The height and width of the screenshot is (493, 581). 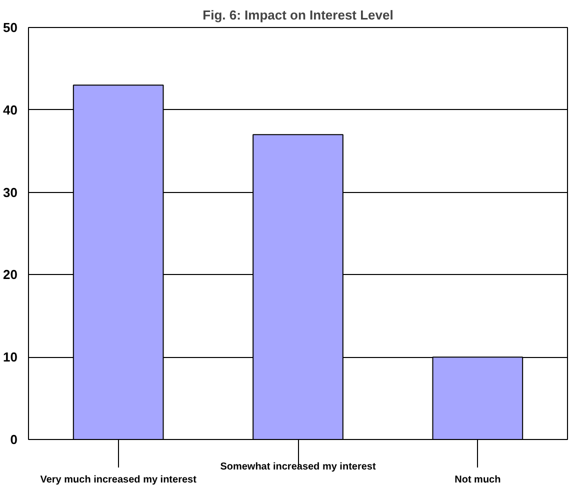 What do you see at coordinates (298, 467) in the screenshot?
I see `x-tick-label: Somewhat increased my interest` at bounding box center [298, 467].